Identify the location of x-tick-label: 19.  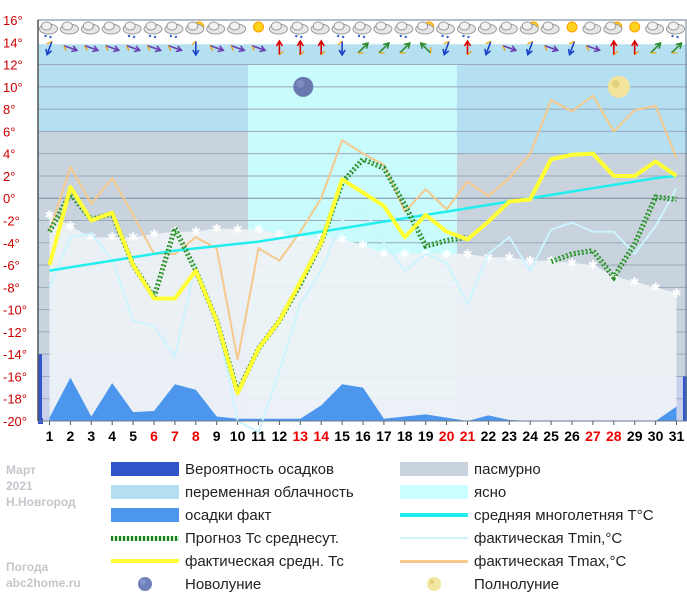
(426, 436).